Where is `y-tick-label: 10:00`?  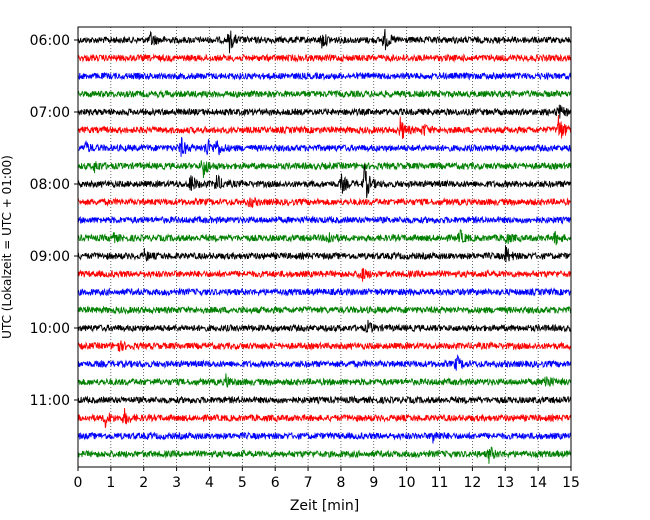 y-tick-label: 10:00 is located at coordinates (50, 329).